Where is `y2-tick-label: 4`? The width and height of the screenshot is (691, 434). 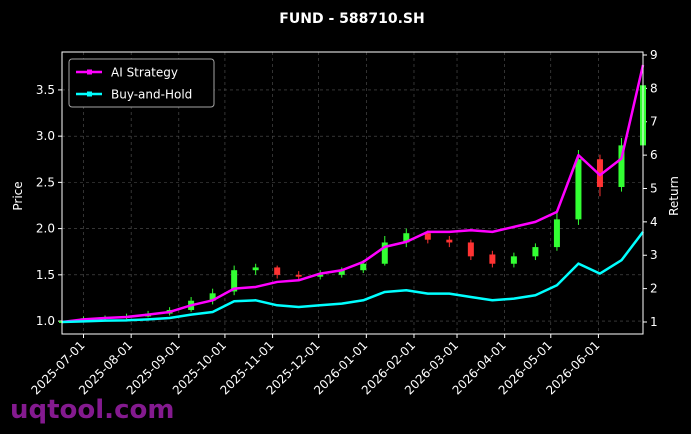 y2-tick-label: 4 is located at coordinates (654, 222).